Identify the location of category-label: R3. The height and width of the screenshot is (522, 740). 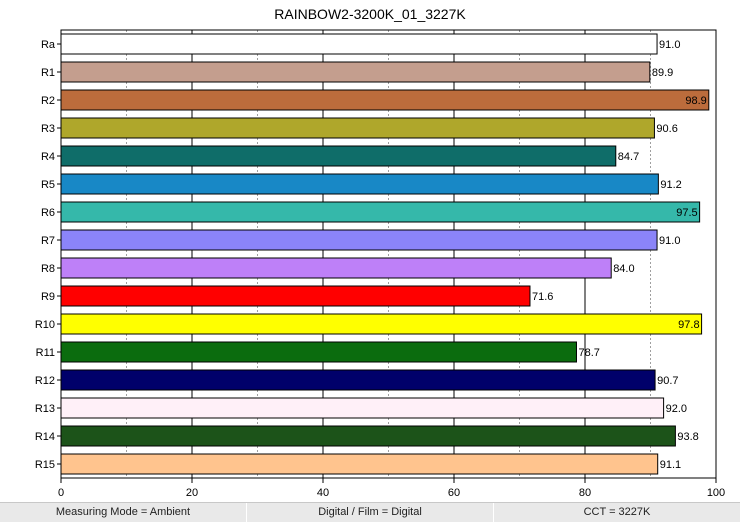
(48, 129).